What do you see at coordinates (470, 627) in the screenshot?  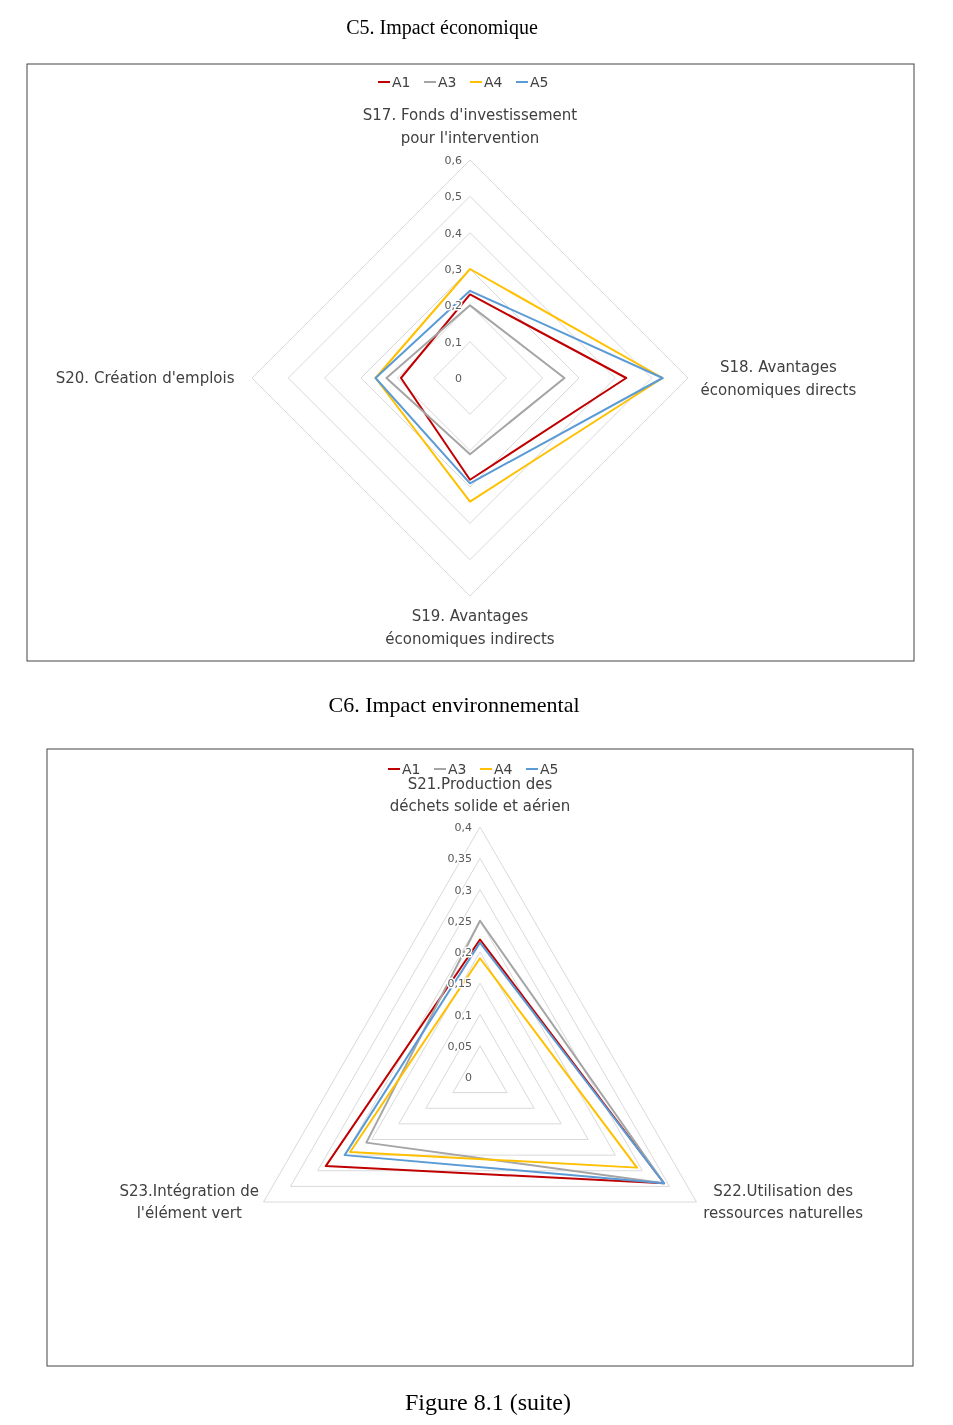 I see `spoke-label: S19. Avantages économiques indirects` at bounding box center [470, 627].